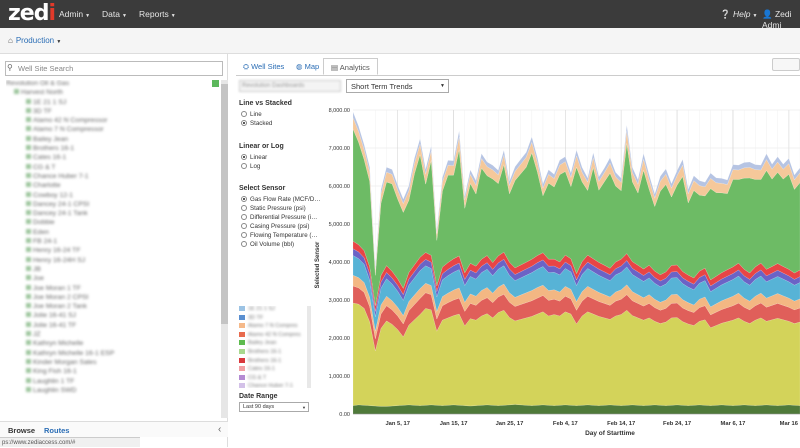 The height and width of the screenshot is (448, 800). What do you see at coordinates (112, 112) in the screenshot?
I see `tree-item: 3D TF` at bounding box center [112, 112].